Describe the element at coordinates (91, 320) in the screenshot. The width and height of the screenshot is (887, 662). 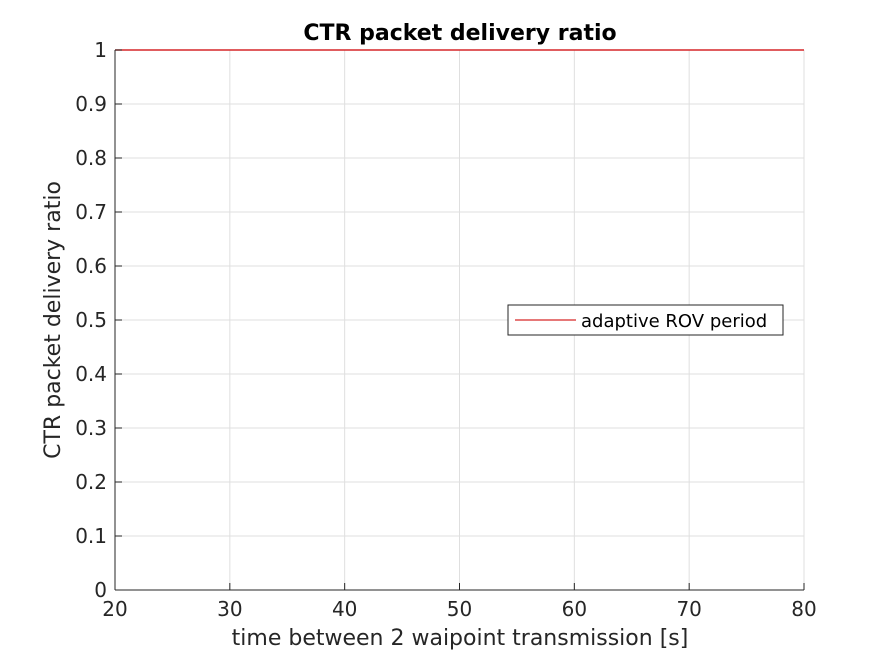
I see `y-tick-label-0.5: 0.5` at that location.